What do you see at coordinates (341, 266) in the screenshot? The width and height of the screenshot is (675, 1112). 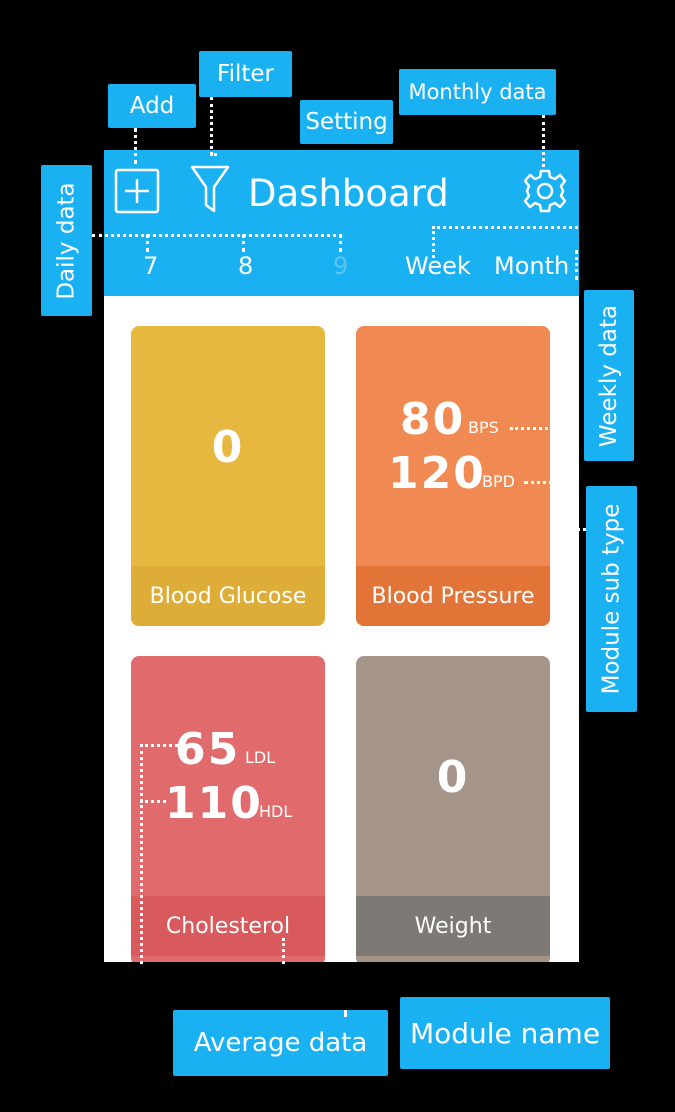 I see `date-9: 9` at bounding box center [341, 266].